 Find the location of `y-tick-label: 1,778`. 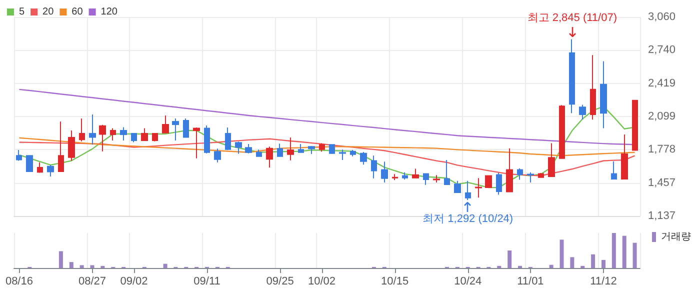

y-tick-label: 1,778 is located at coordinates (662, 150).